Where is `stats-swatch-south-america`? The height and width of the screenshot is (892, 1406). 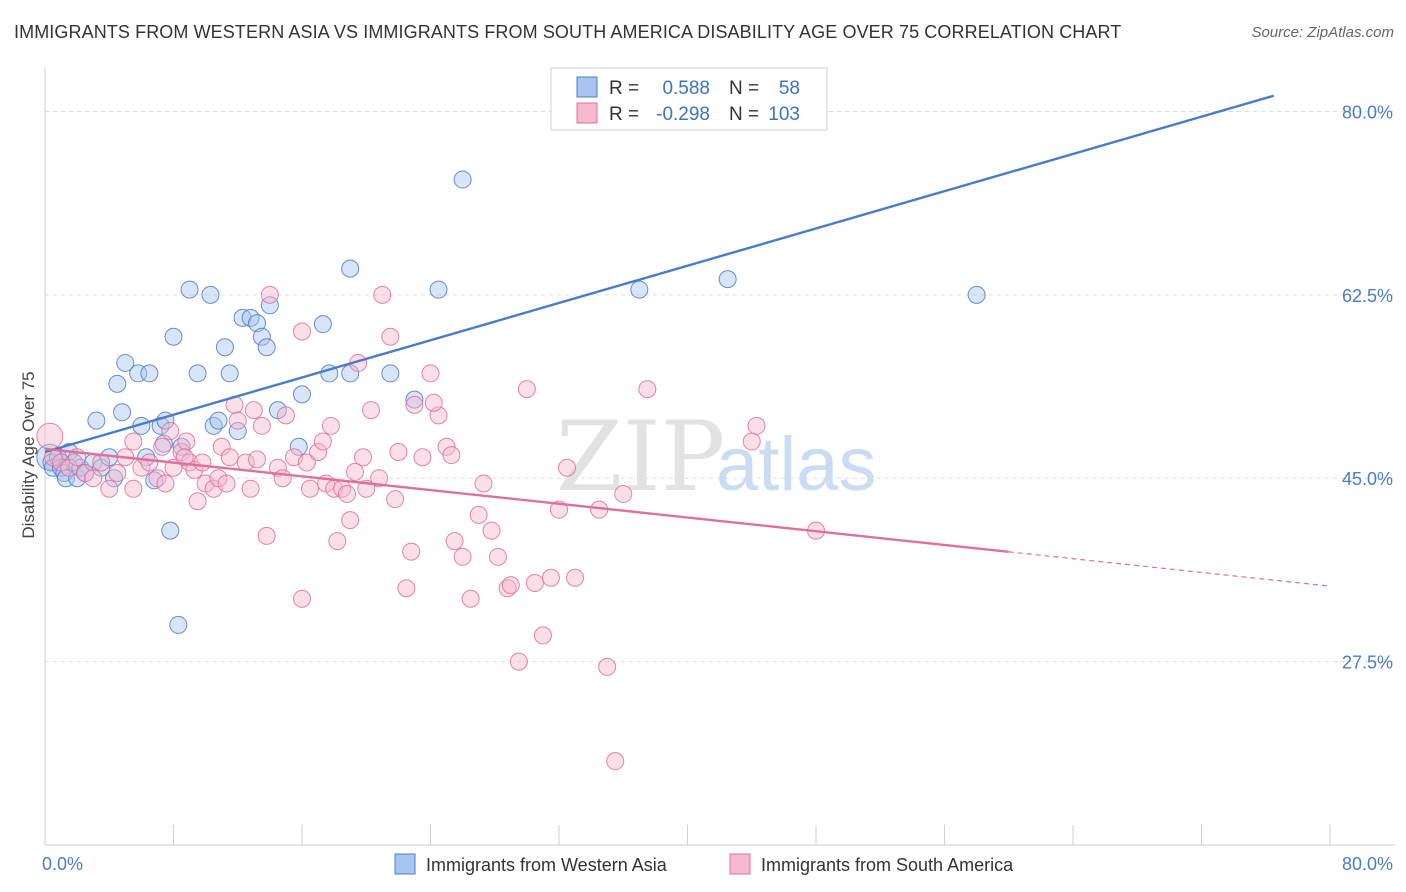 stats-swatch-south-america is located at coordinates (587, 113).